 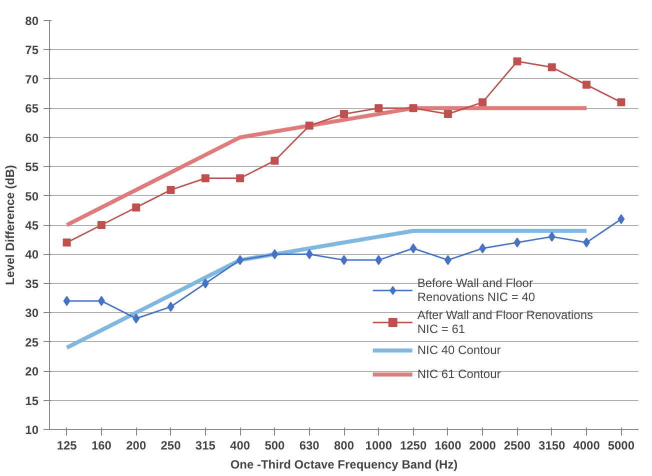 What do you see at coordinates (101, 445) in the screenshot?
I see `x-tick-label: 160` at bounding box center [101, 445].